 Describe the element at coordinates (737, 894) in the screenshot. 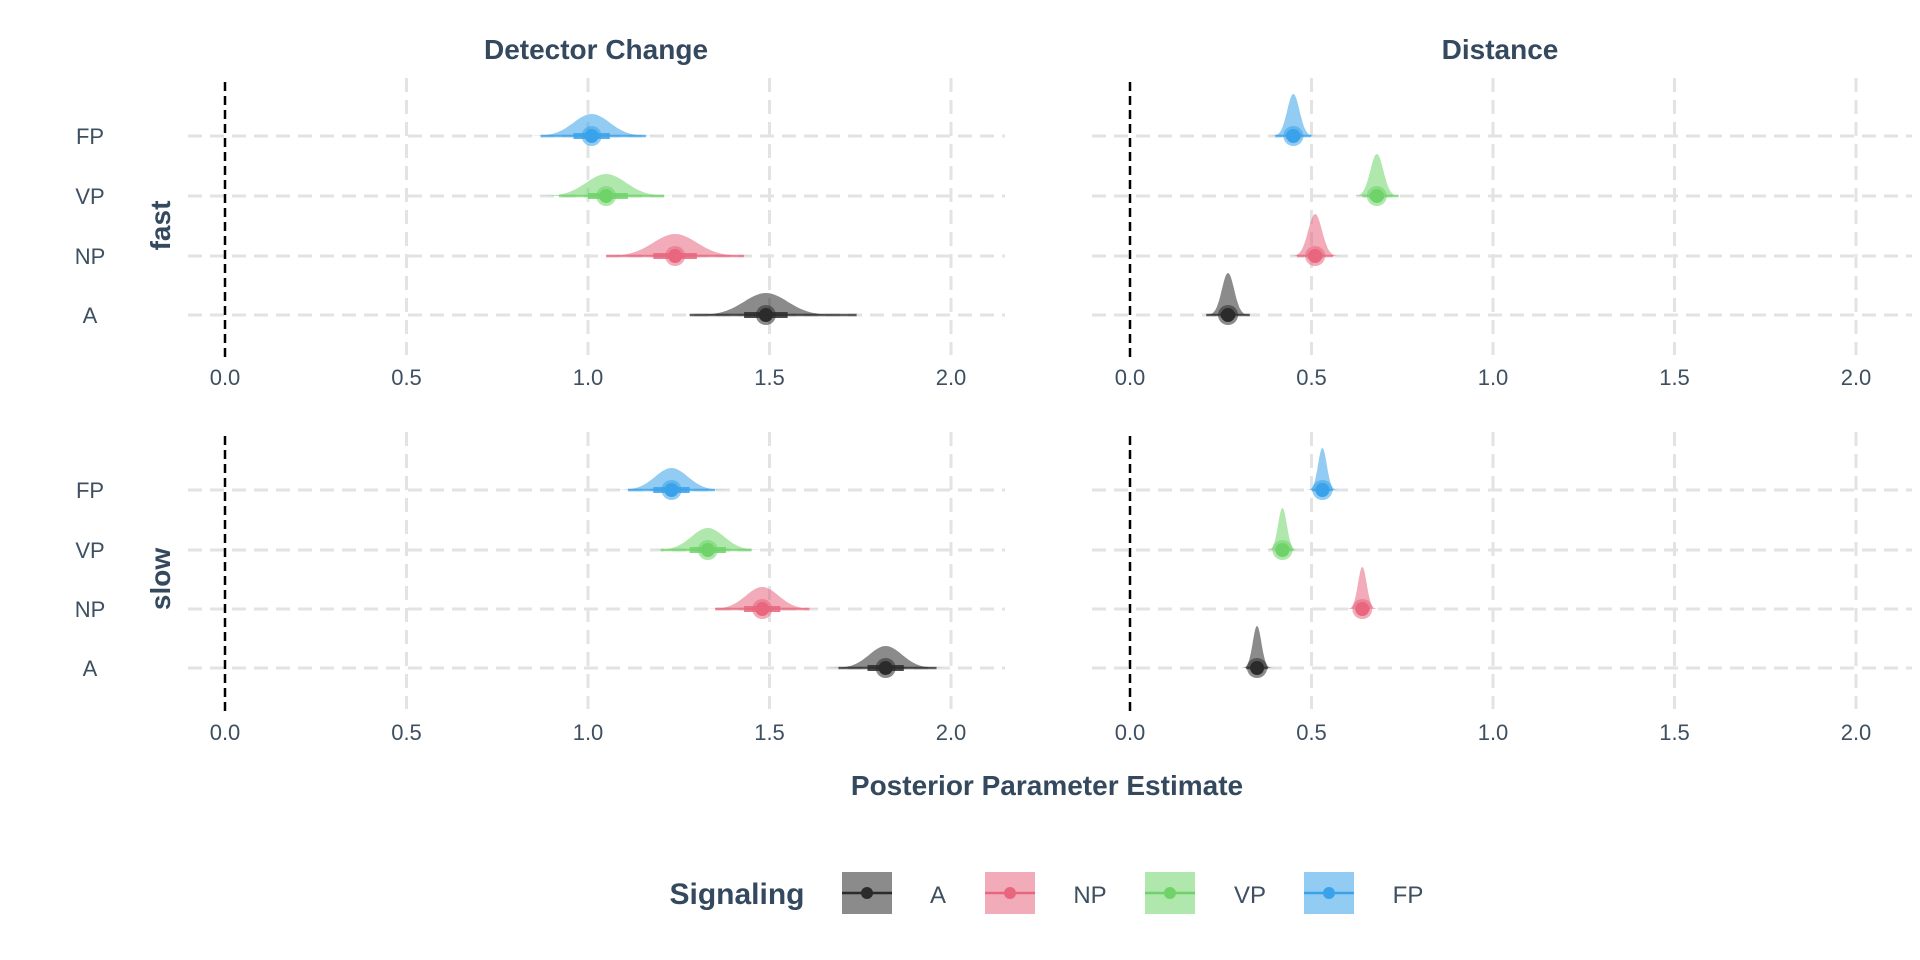

I see `legend-title: Signaling` at that location.